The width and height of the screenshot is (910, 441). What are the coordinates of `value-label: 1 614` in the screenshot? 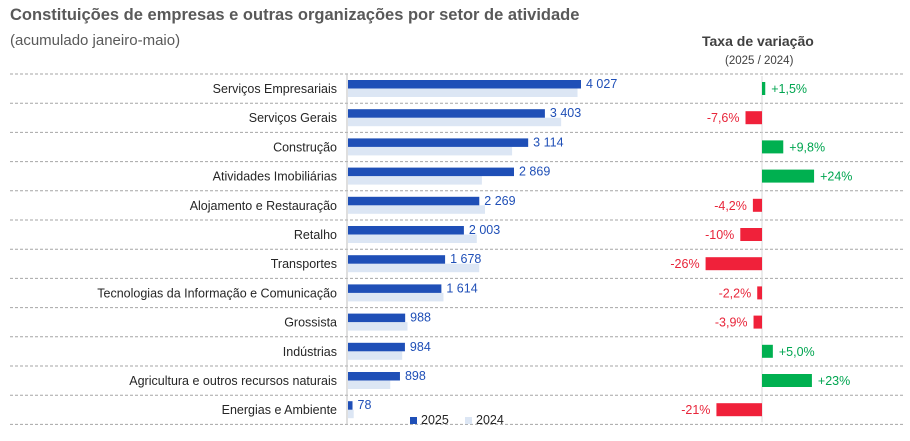 It's located at (461, 288).